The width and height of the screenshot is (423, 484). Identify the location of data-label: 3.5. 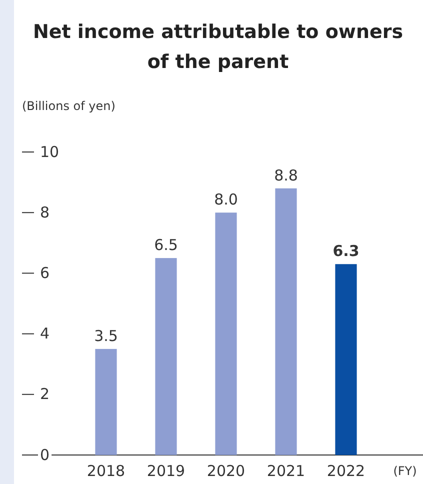
(106, 335).